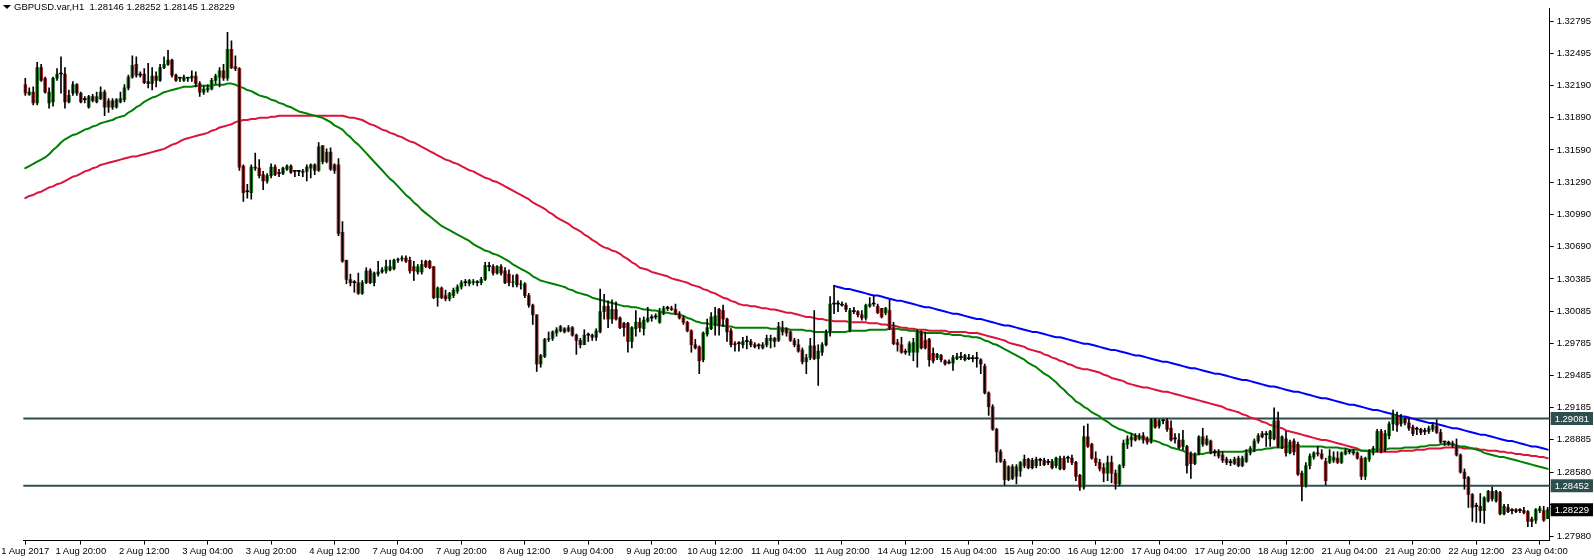 Image resolution: width=1594 pixels, height=560 pixels. Describe the element at coordinates (588, 550) in the screenshot. I see `x-tick-label: 9 Aug 04:00` at that location.